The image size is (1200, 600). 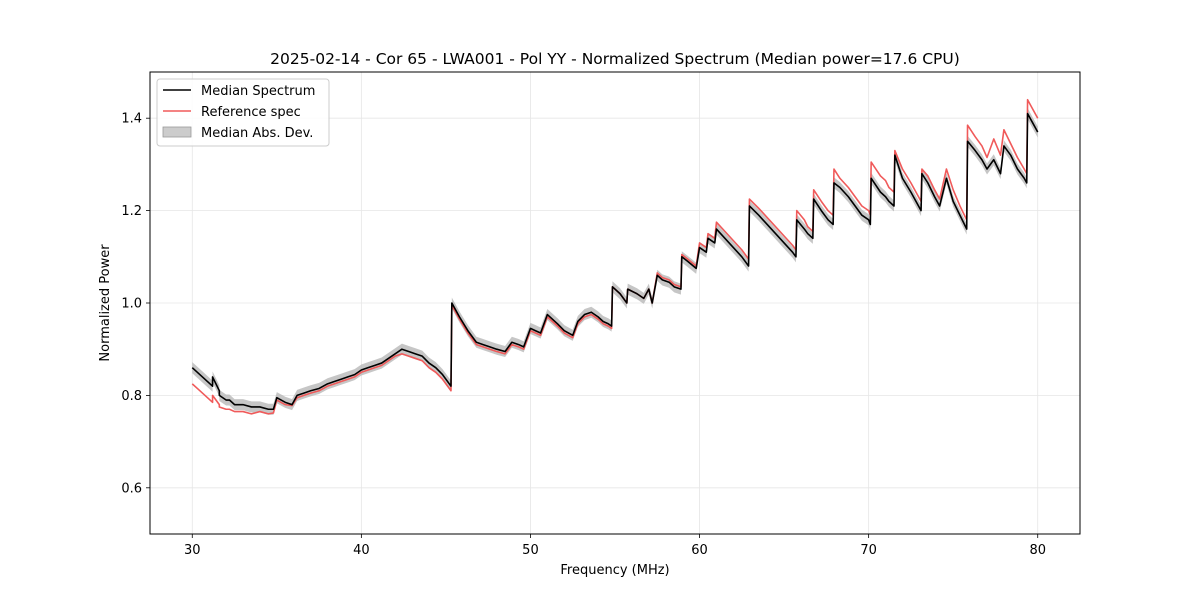 I want to click on legend-mad-label: Median Abs. Dev., so click(x=257, y=133).